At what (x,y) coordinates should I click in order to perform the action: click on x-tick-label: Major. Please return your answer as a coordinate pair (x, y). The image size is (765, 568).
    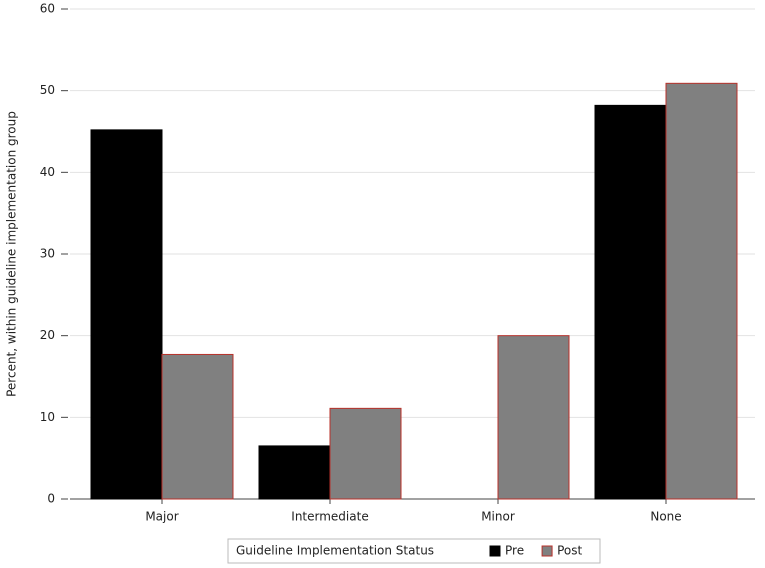
    Looking at the image, I should click on (161, 517).